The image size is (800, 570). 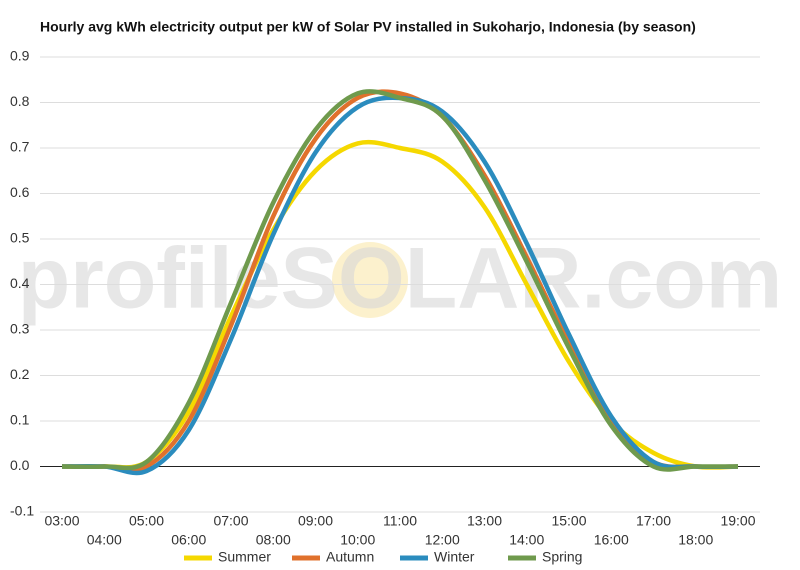 I want to click on x-tick-label: 13:00, so click(x=484, y=521).